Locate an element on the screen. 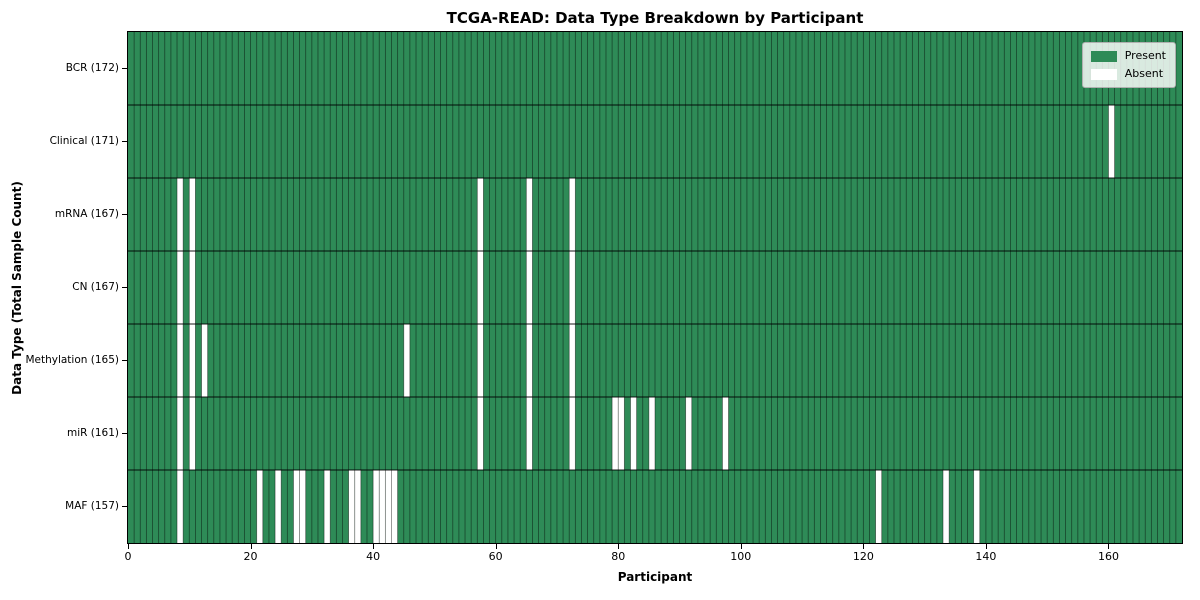  x-tick-label-140: 140 is located at coordinates (986, 556).